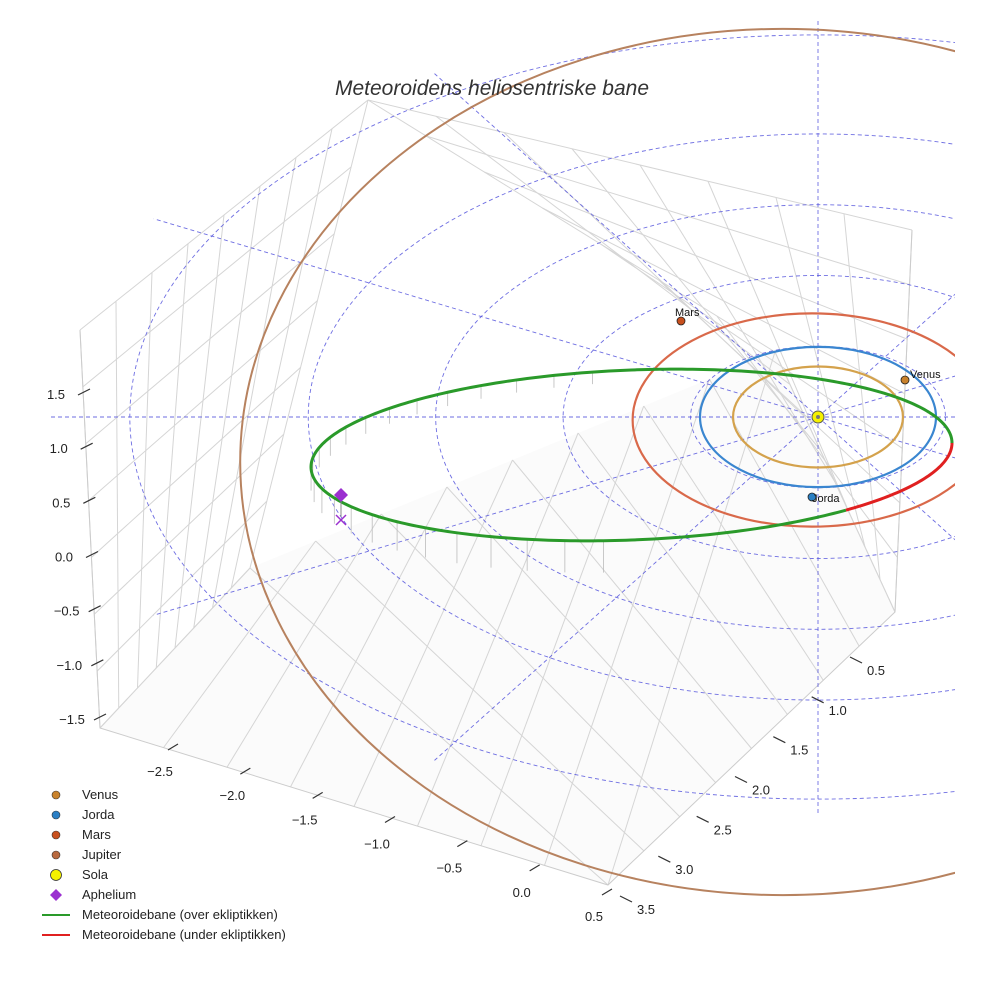 The height and width of the screenshot is (984, 984). What do you see at coordinates (681, 321) in the screenshot?
I see `planet-mars` at bounding box center [681, 321].